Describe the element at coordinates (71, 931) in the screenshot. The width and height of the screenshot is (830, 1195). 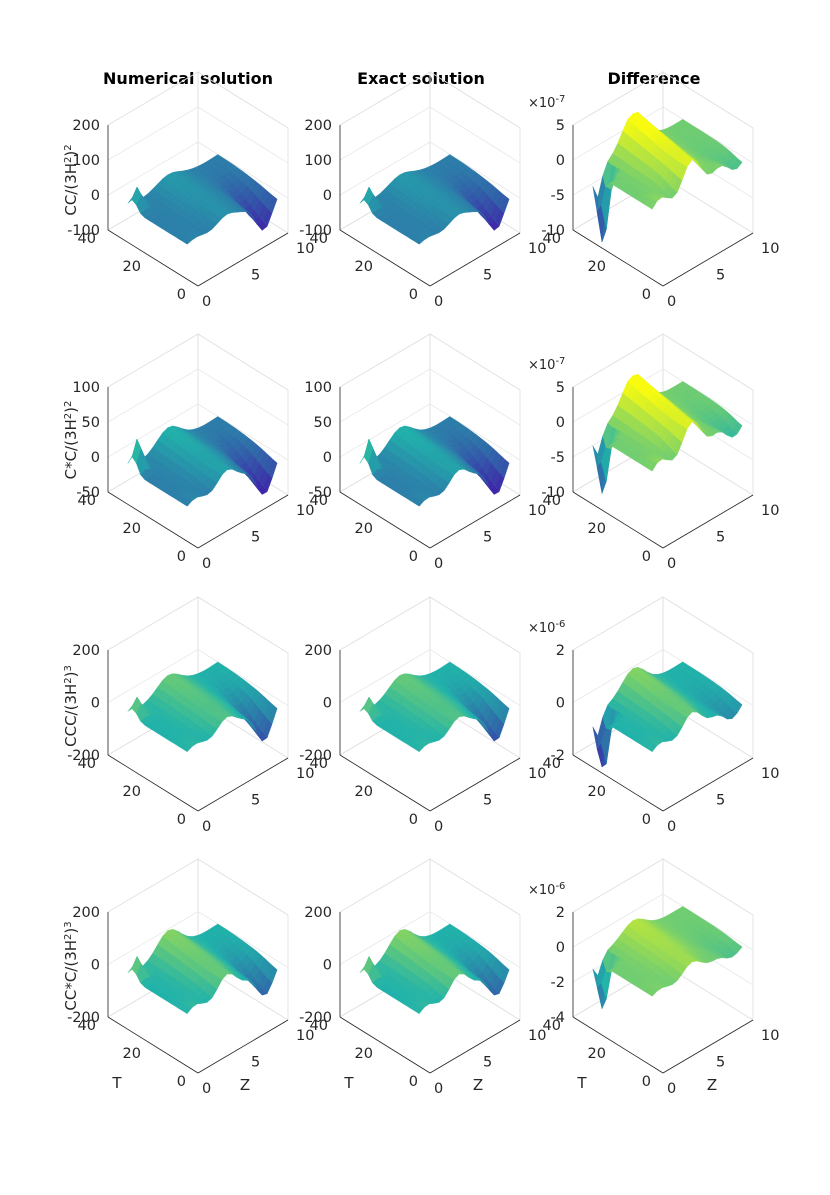
I see `ylabel-mid: )` at that location.